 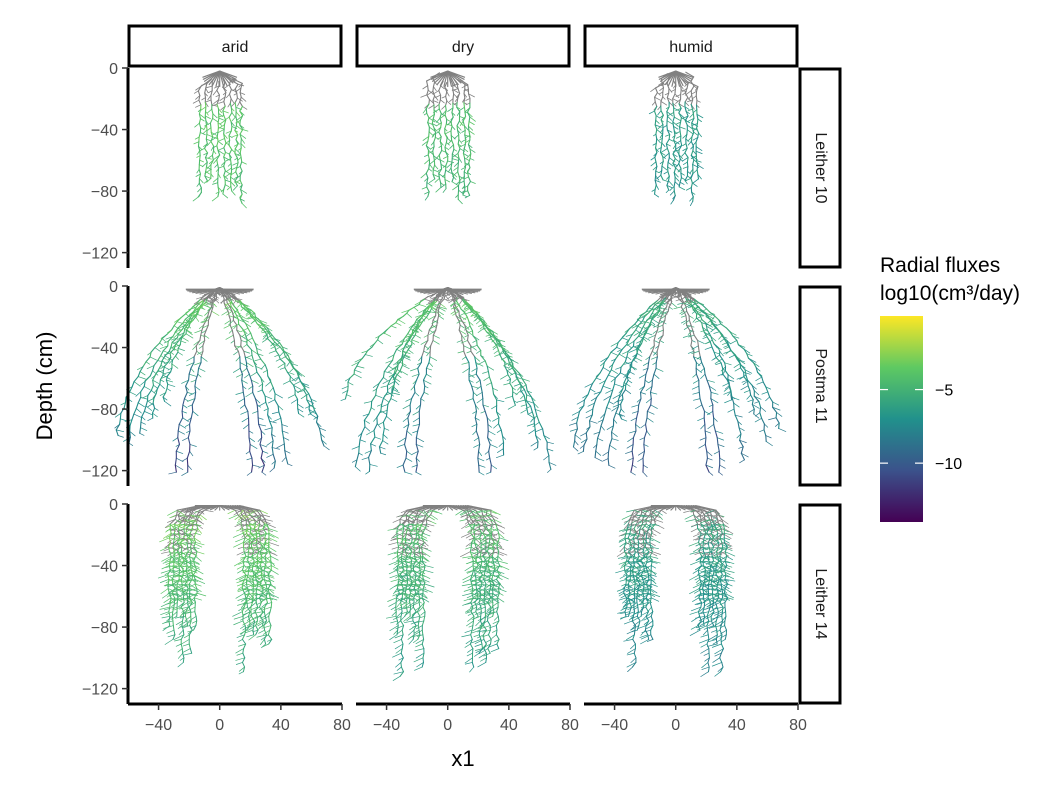 What do you see at coordinates (222, 382) in the screenshot?
I see `root-system` at bounding box center [222, 382].